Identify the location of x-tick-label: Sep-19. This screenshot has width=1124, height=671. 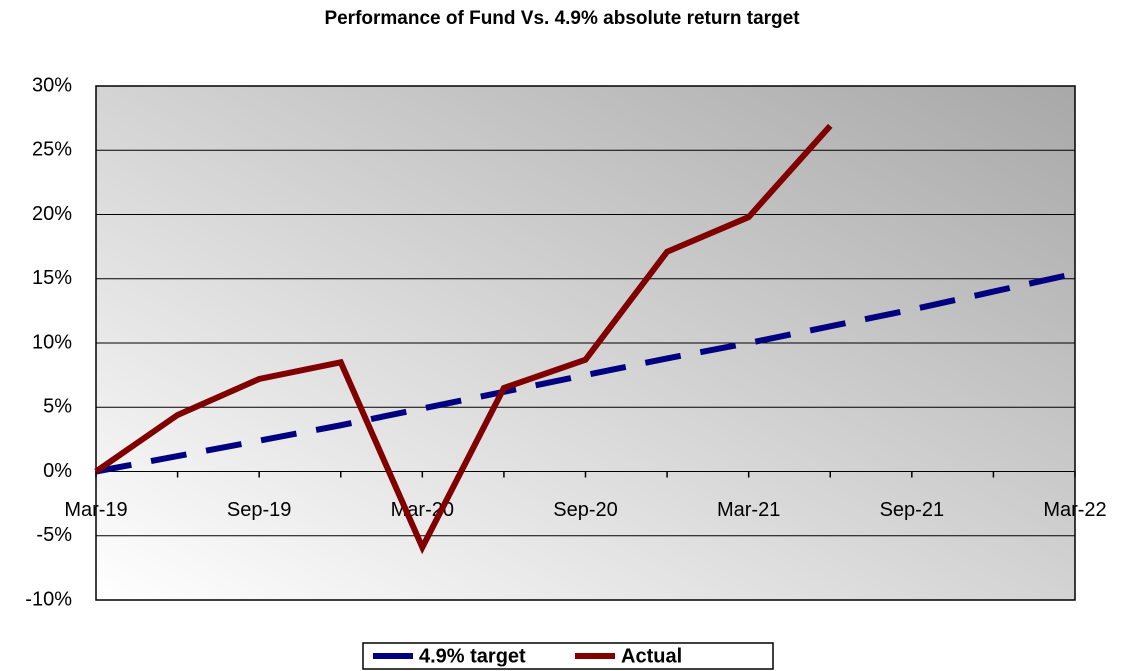
(259, 510).